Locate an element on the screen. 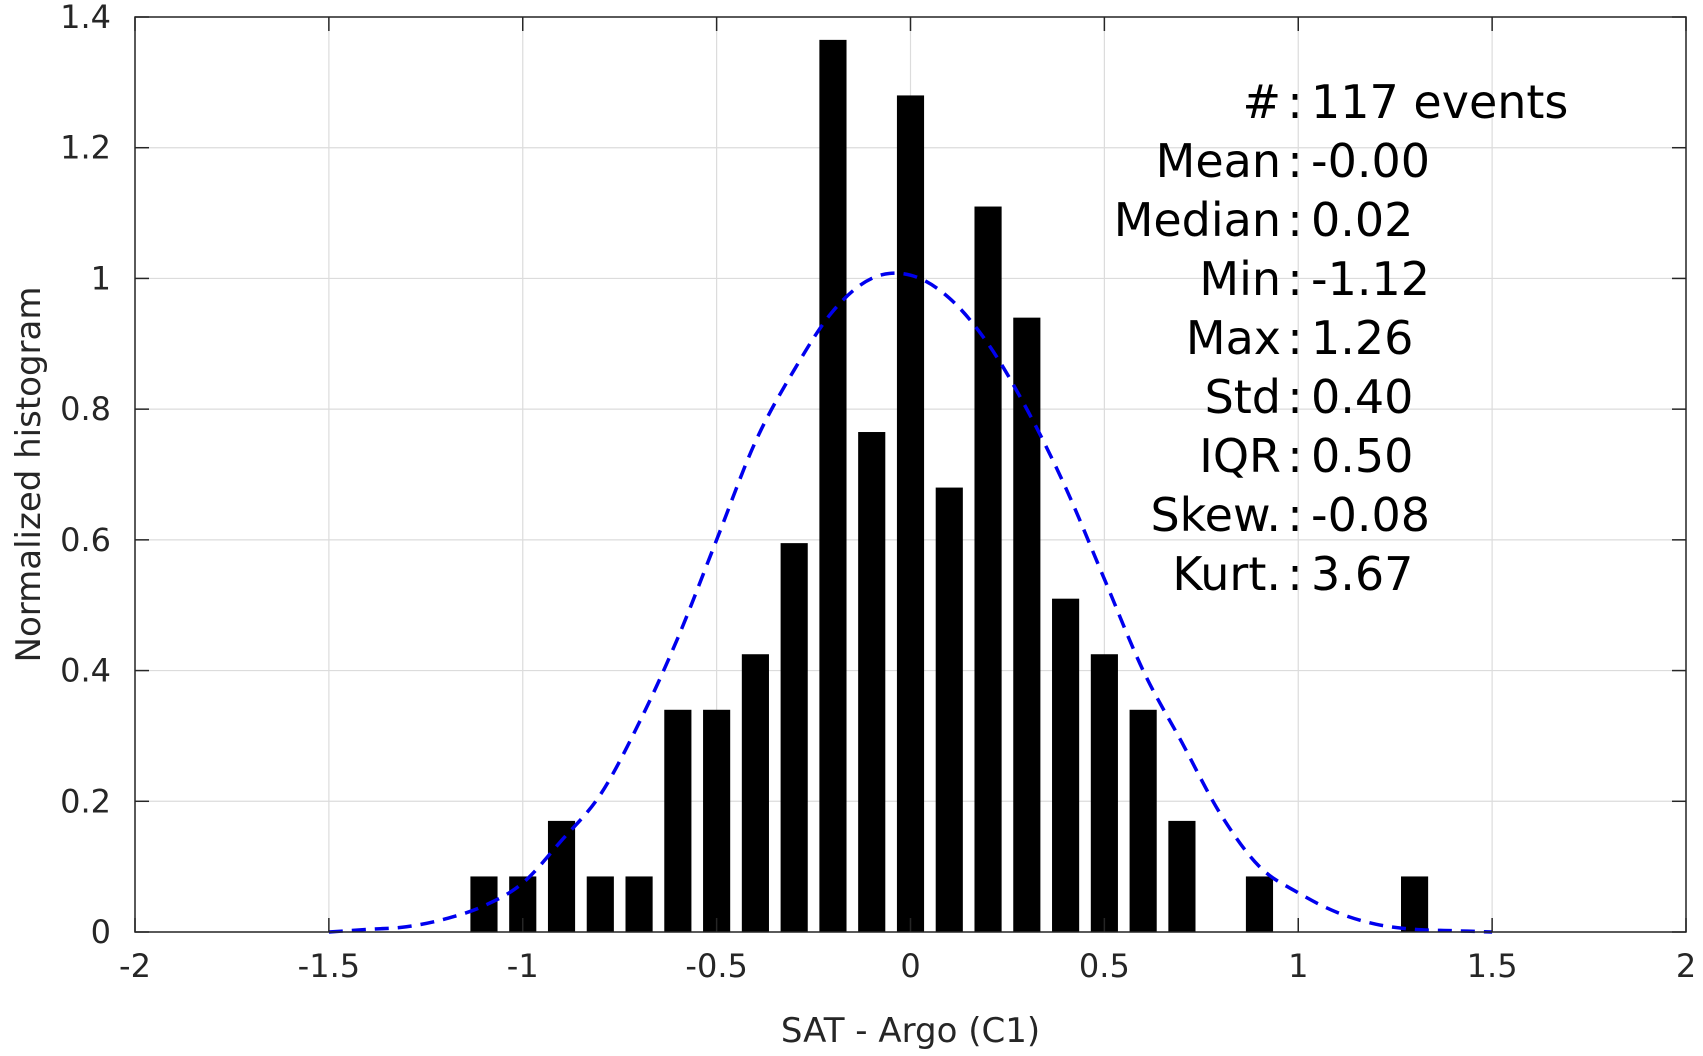 The width and height of the screenshot is (1703, 1056). y-tick-label: 0.8 is located at coordinates (85, 409).